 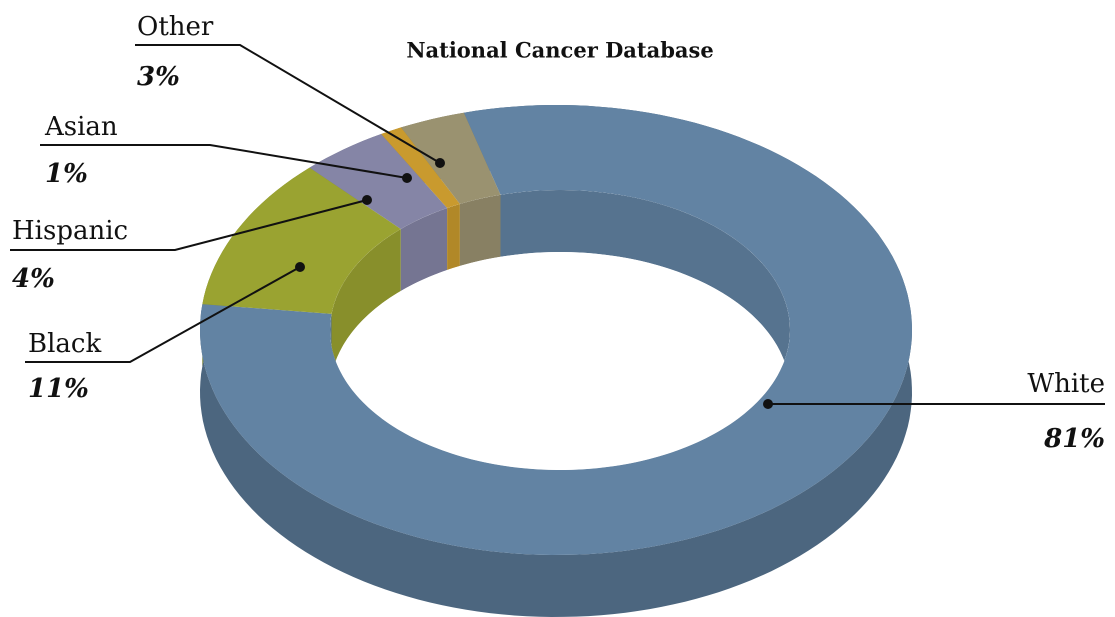 What do you see at coordinates (81, 127) in the screenshot?
I see `category-label: Asian` at bounding box center [81, 127].